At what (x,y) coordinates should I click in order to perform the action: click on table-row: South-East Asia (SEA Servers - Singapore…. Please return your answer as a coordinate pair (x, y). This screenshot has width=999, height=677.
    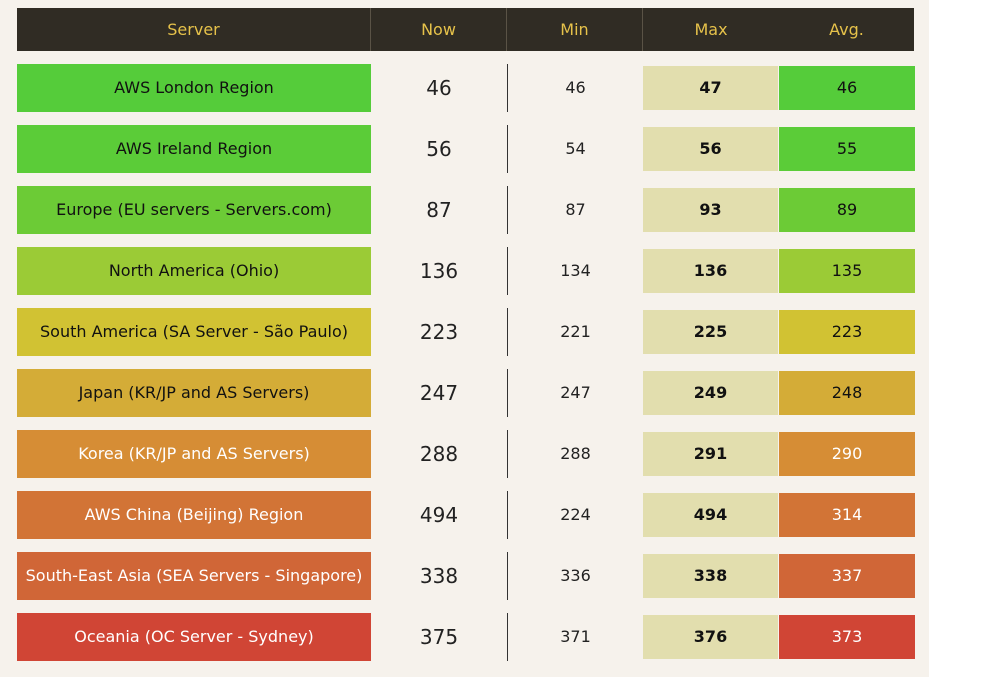
    Looking at the image, I should click on (464, 576).